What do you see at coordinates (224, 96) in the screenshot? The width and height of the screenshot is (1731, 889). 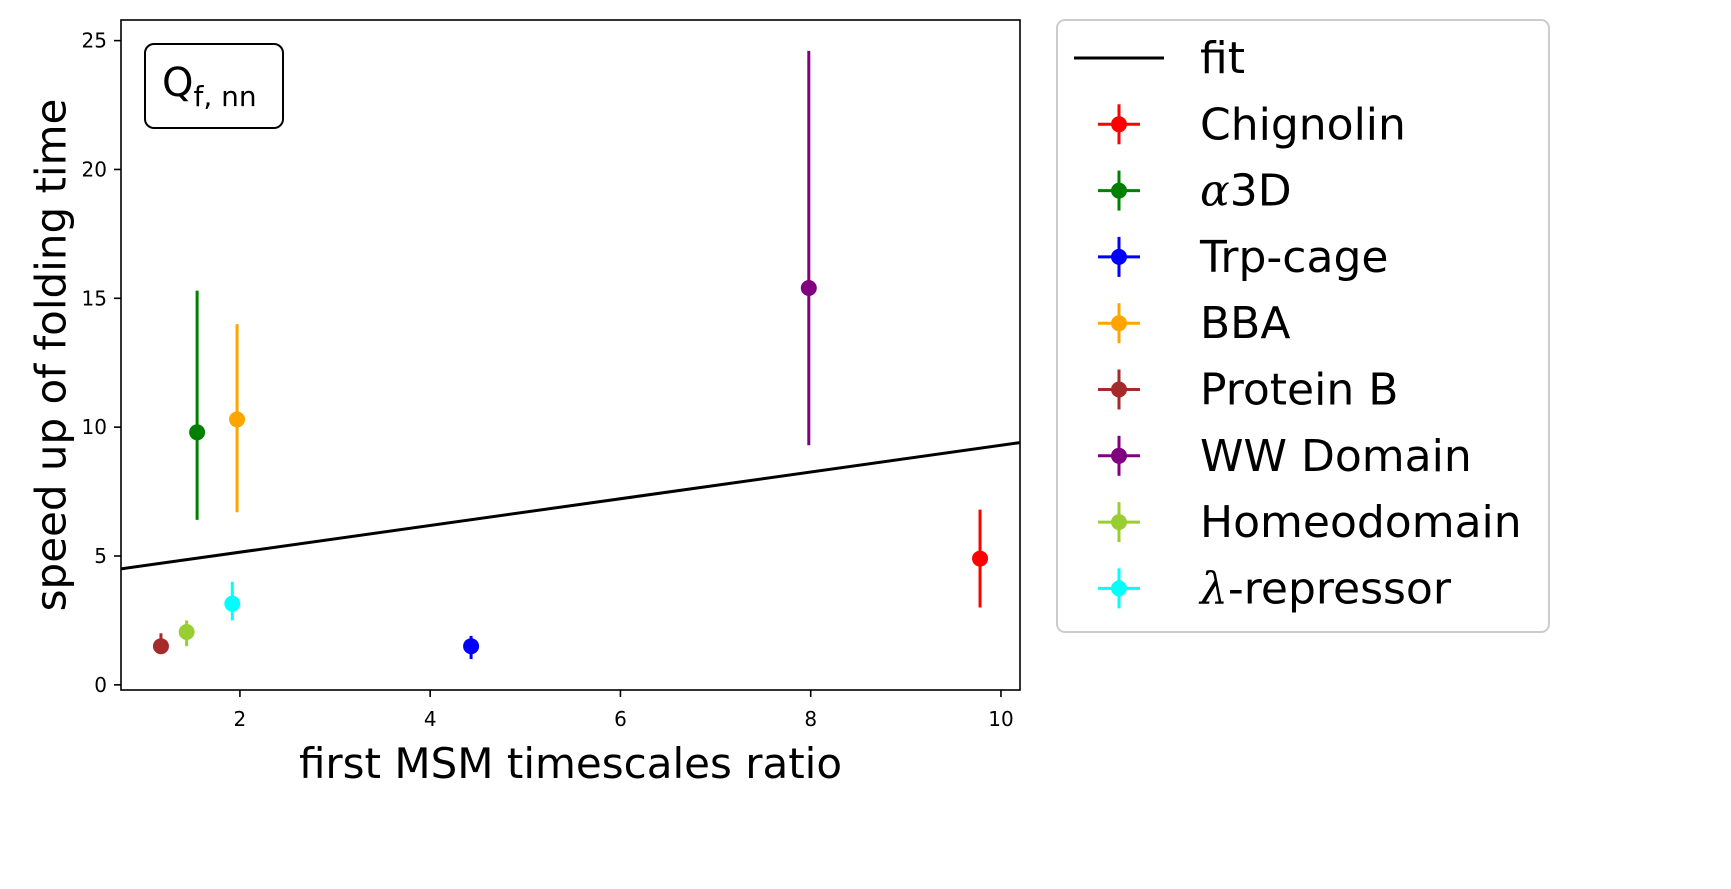 I see `annotation-subscript: f, nn` at bounding box center [224, 96].